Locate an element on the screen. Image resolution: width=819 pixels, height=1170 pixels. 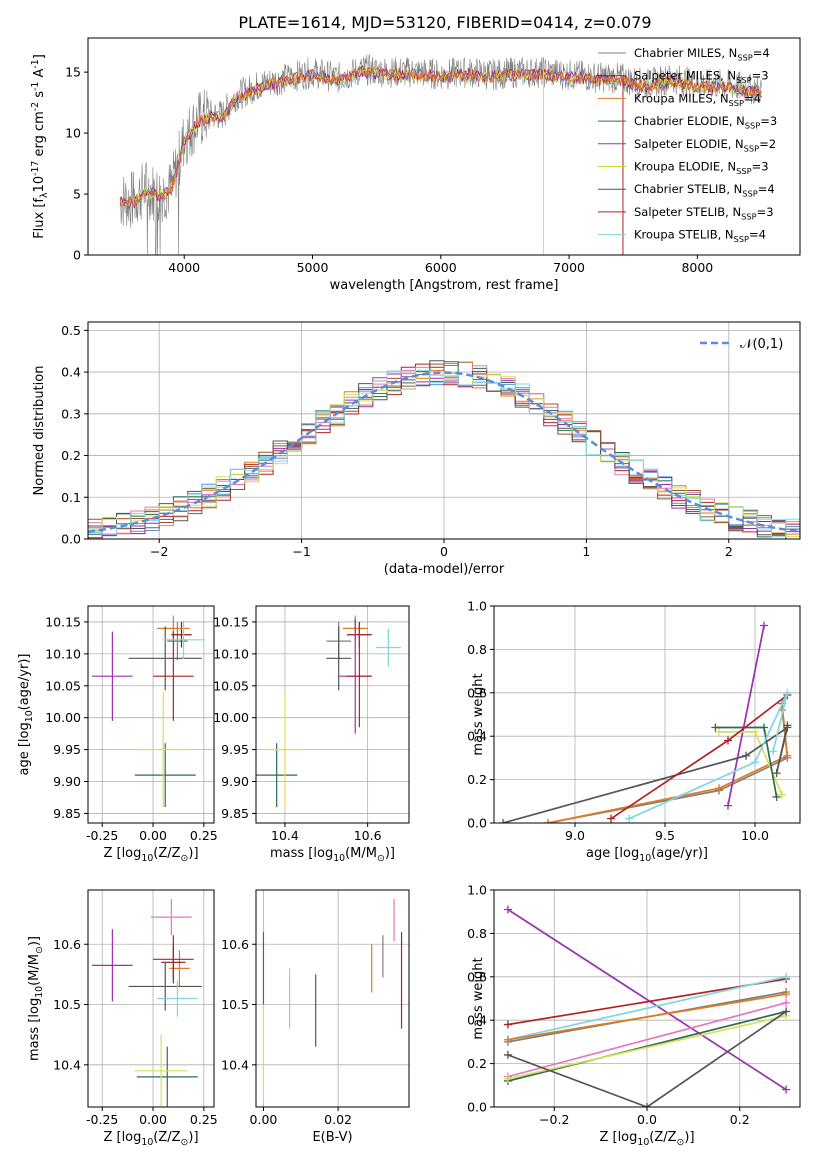
y-tick-label: 9.85 is located at coordinates (67, 813).